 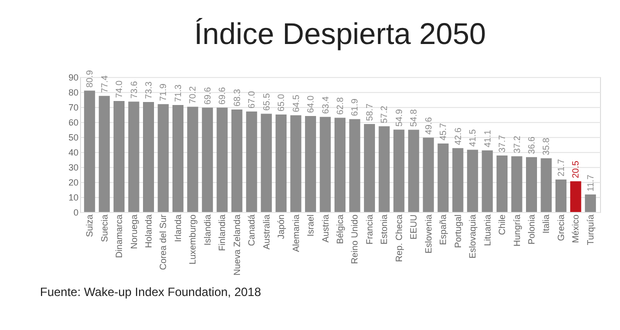 I want to click on x-tick-label: Grecia, so click(x=561, y=228).